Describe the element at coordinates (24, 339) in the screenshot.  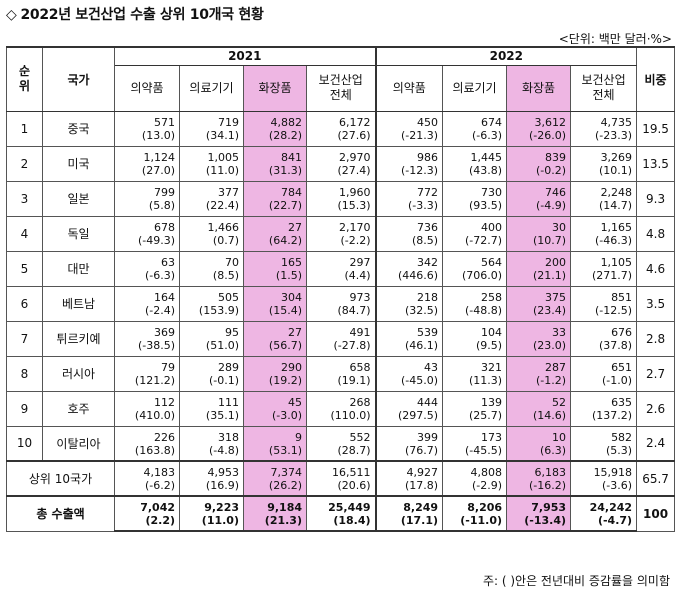
I see `rank-cell: 7` at that location.